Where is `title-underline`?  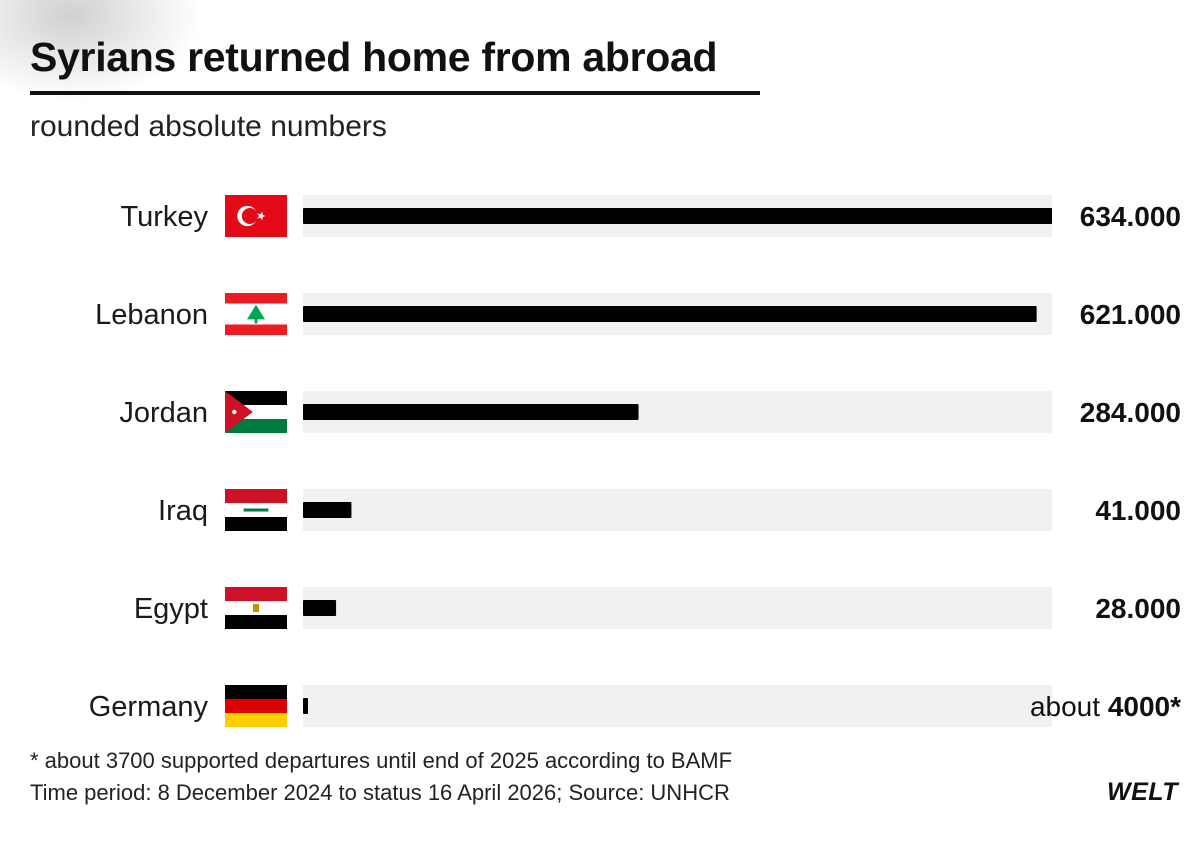 title-underline is located at coordinates (395, 93).